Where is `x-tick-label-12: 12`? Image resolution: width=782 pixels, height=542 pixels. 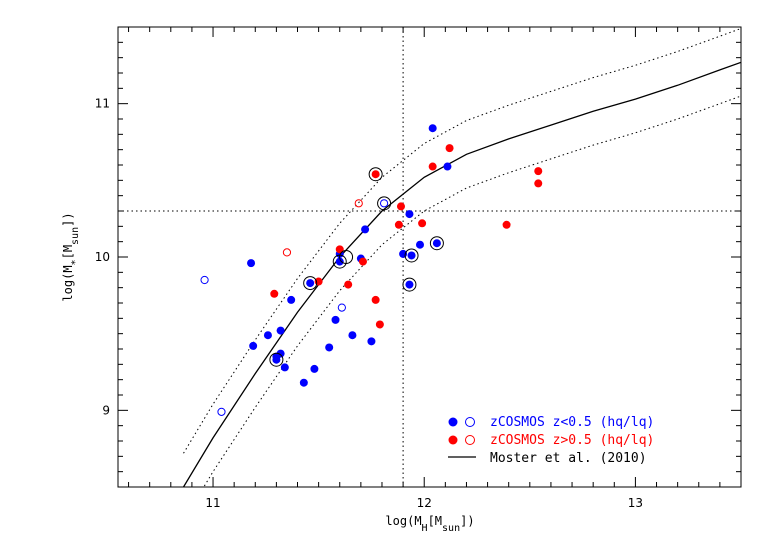 x-tick-label-12: 12 is located at coordinates (424, 503).